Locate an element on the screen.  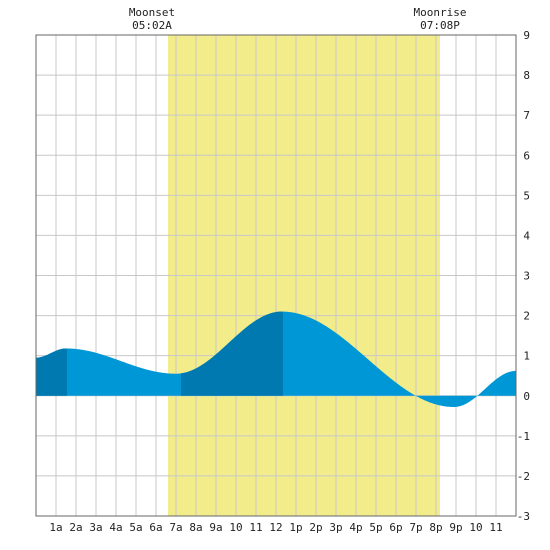
x-tick-label: 1a is located at coordinates (55, 527).